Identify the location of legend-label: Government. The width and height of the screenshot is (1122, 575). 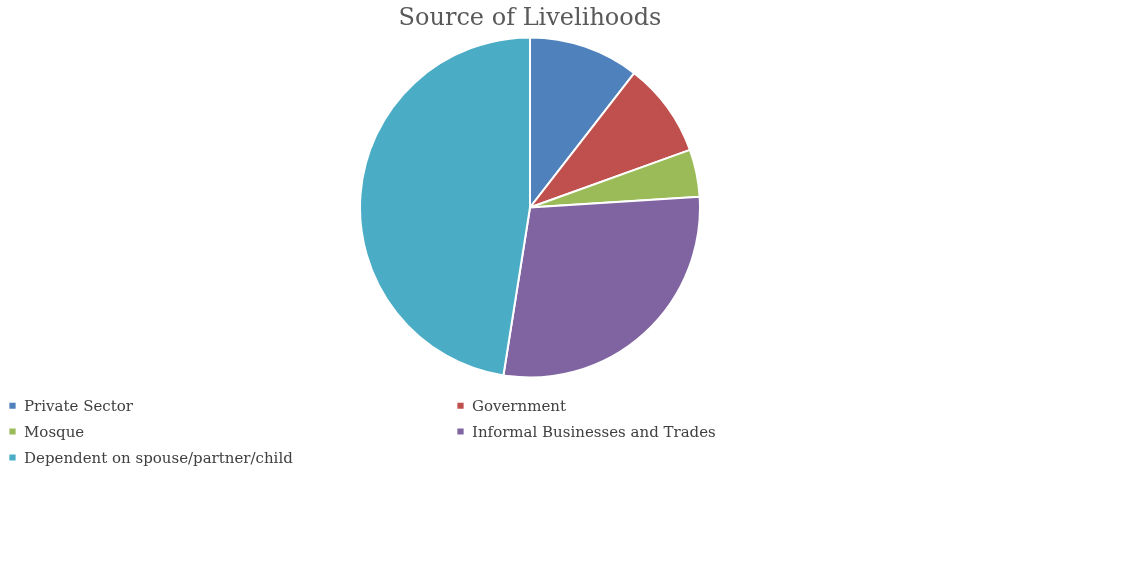
(519, 405).